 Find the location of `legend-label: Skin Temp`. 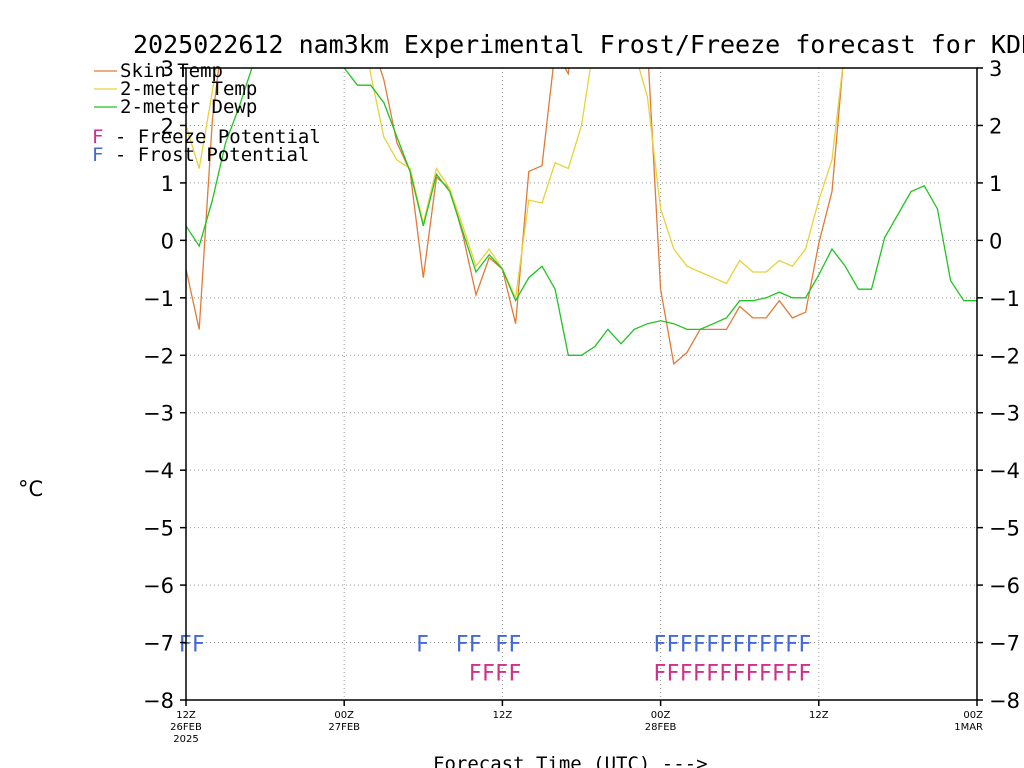

legend-label: Skin Temp is located at coordinates (171, 71).